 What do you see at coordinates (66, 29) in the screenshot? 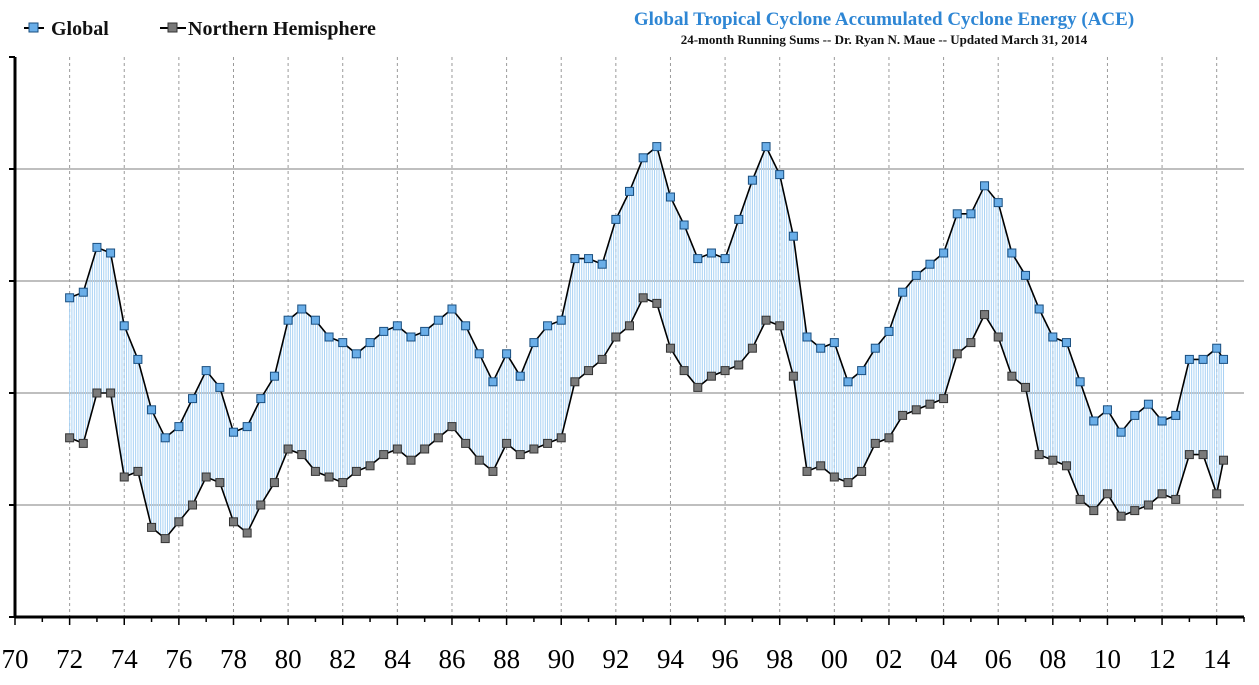
I see `legend-item-global: Global` at bounding box center [66, 29].